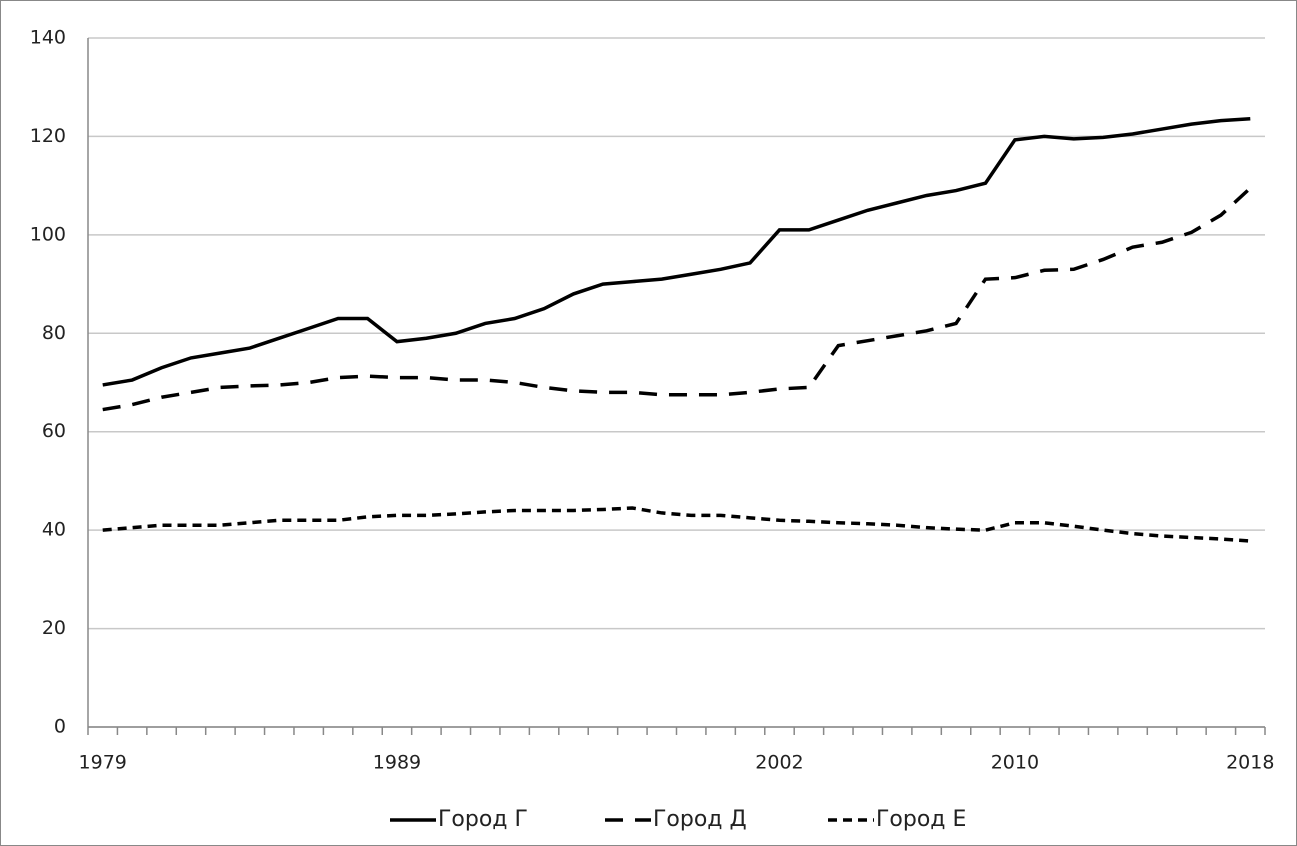 This screenshot has width=1297, height=846. I want to click on y-tick-label: 40, so click(54, 530).